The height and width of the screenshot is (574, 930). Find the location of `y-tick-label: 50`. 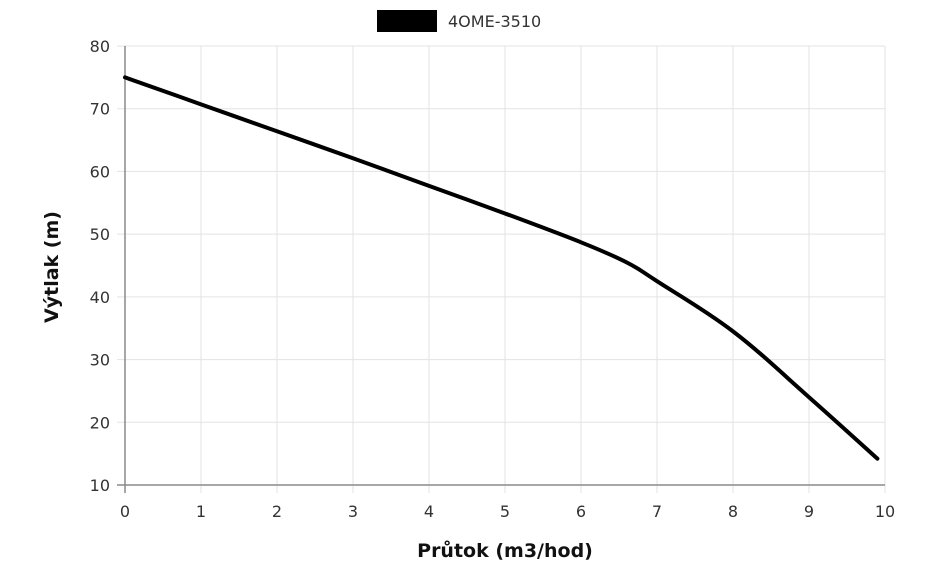

y-tick-label: 50 is located at coordinates (100, 234).